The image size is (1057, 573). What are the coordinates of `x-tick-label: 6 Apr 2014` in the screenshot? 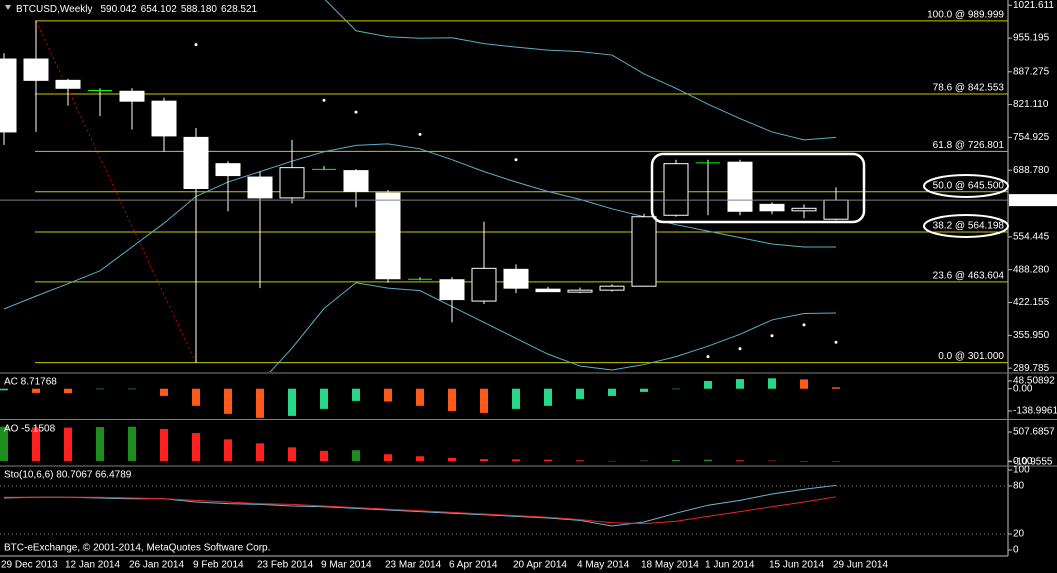 It's located at (473, 565).